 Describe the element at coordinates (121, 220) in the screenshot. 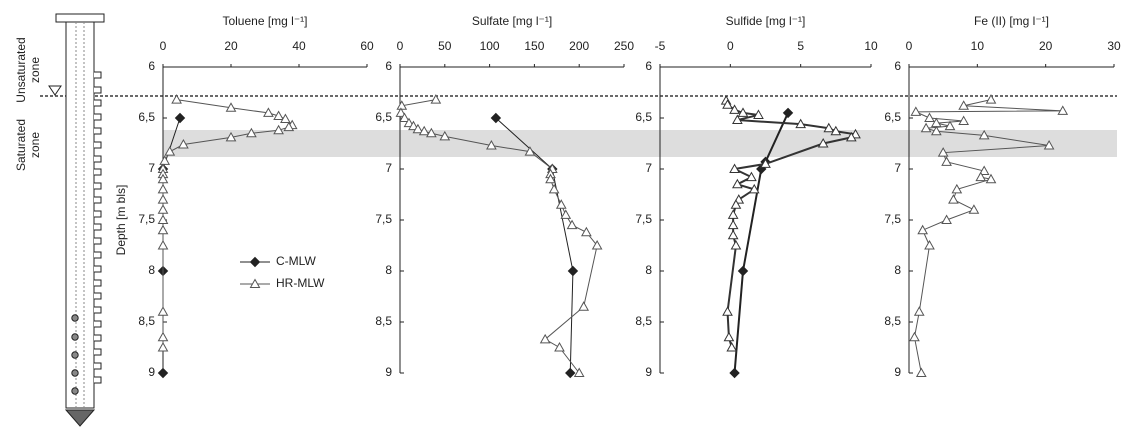

I see `y-axis-label: Depth [m bls]` at that location.